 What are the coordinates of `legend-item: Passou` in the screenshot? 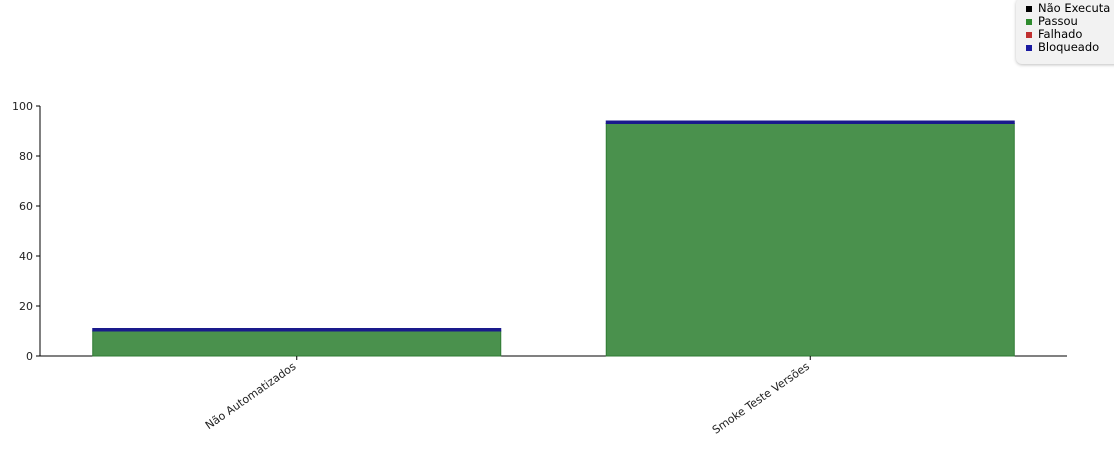 It's located at (1070, 21).